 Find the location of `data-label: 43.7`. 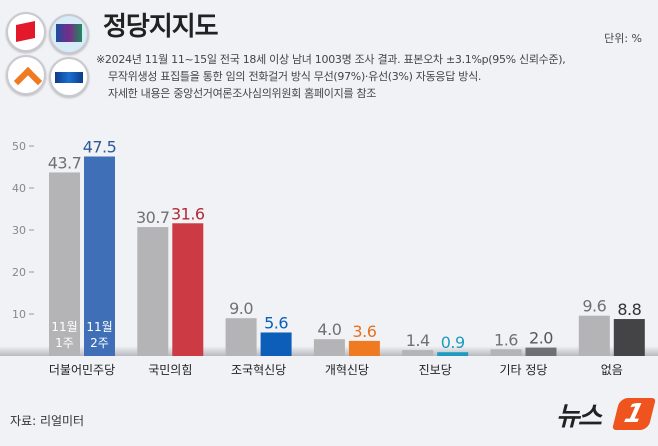

data-label: 43.7 is located at coordinates (65, 162).